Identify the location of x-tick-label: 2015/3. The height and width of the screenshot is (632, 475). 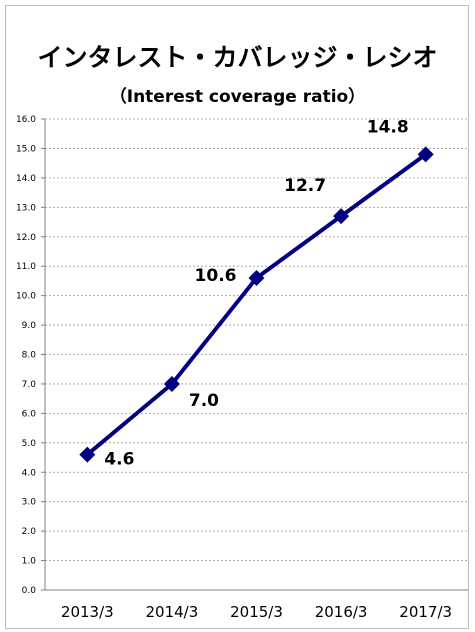
(256, 612).